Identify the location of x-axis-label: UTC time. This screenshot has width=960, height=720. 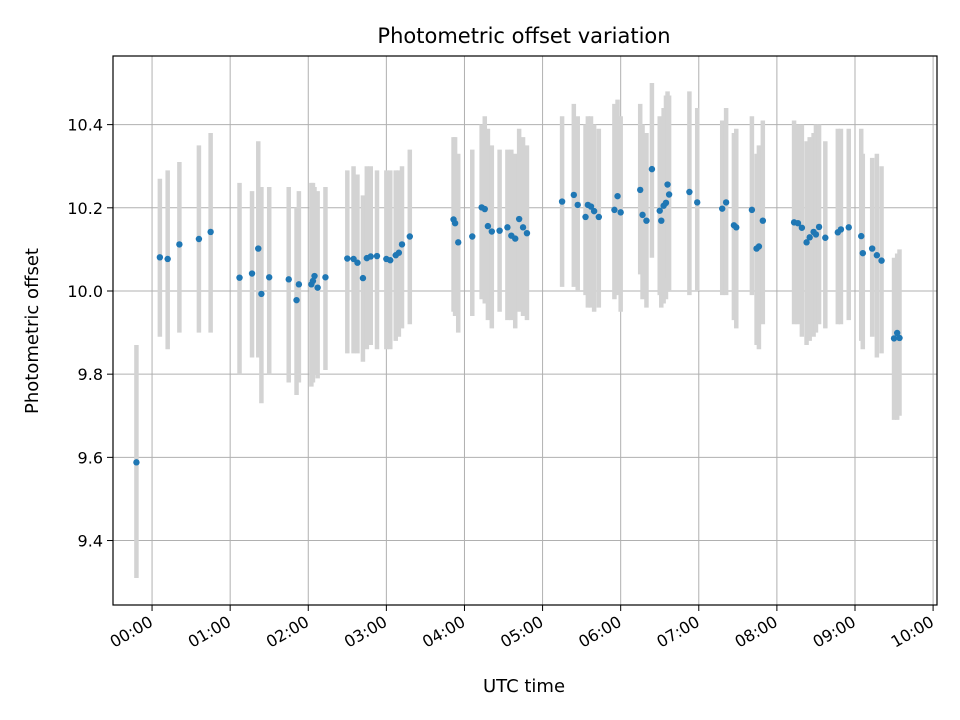
(524, 686).